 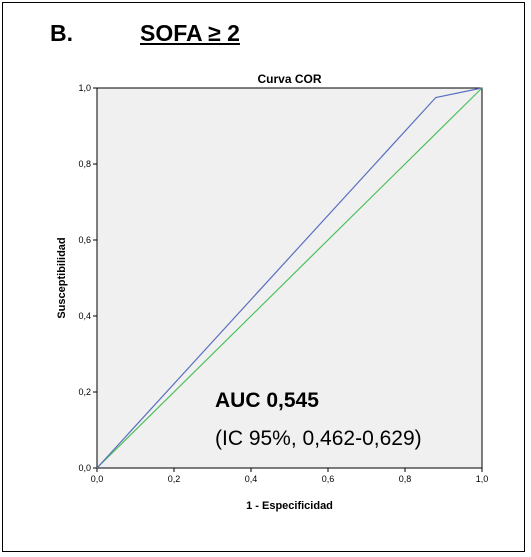 What do you see at coordinates (289, 506) in the screenshot?
I see `x-axis-title: 1 - Especificidad` at bounding box center [289, 506].